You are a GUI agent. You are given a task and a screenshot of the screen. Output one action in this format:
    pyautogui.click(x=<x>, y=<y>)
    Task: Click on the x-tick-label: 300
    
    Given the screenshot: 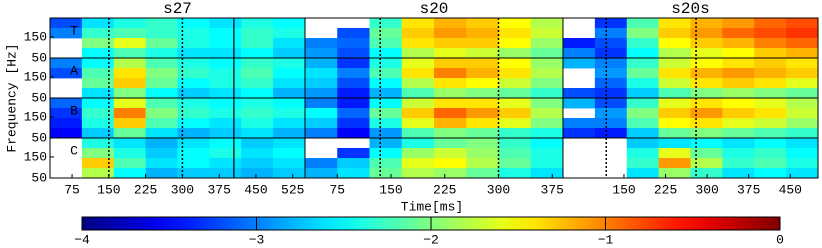 What is the action you would take?
    pyautogui.click(x=182, y=189)
    